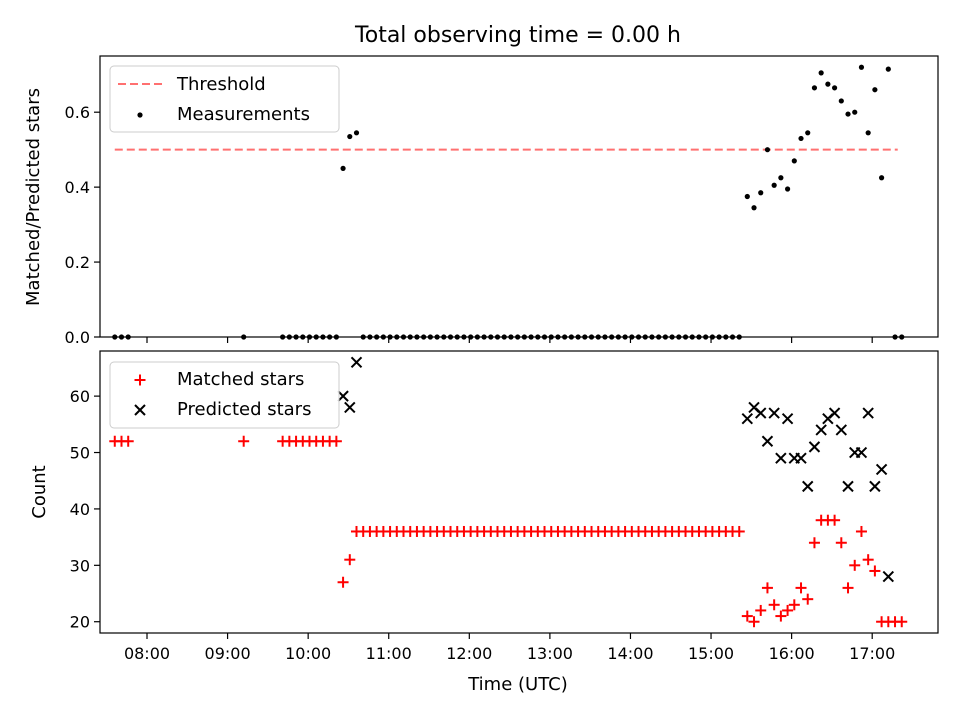 This screenshot has height=720, width=960. Describe the element at coordinates (80, 565) in the screenshot. I see `bottom-y-tick-label: 30` at that location.